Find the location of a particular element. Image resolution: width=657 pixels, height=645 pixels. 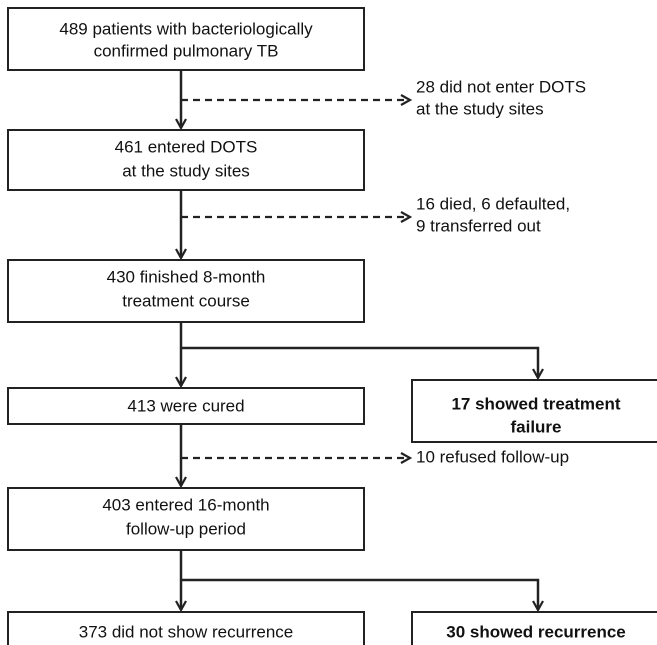

node-label: 373 did not show recurrence is located at coordinates (186, 631).